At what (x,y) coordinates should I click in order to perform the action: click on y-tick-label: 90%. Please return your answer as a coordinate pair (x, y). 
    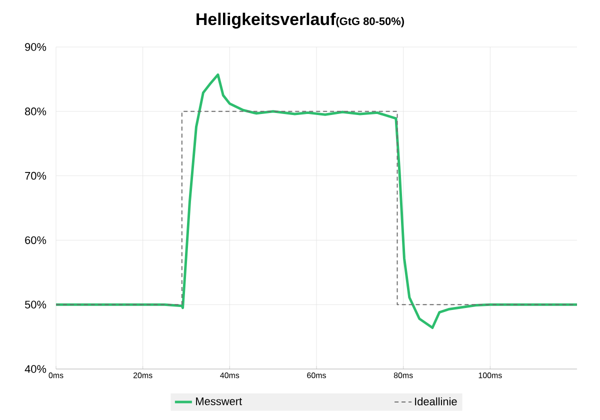
    Looking at the image, I should click on (35, 47).